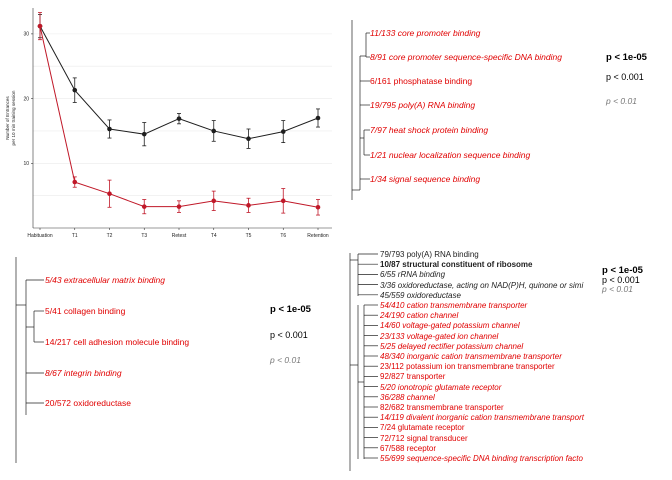  Describe the element at coordinates (144, 236) in the screenshot. I see `x-tick-label: T3` at that location.